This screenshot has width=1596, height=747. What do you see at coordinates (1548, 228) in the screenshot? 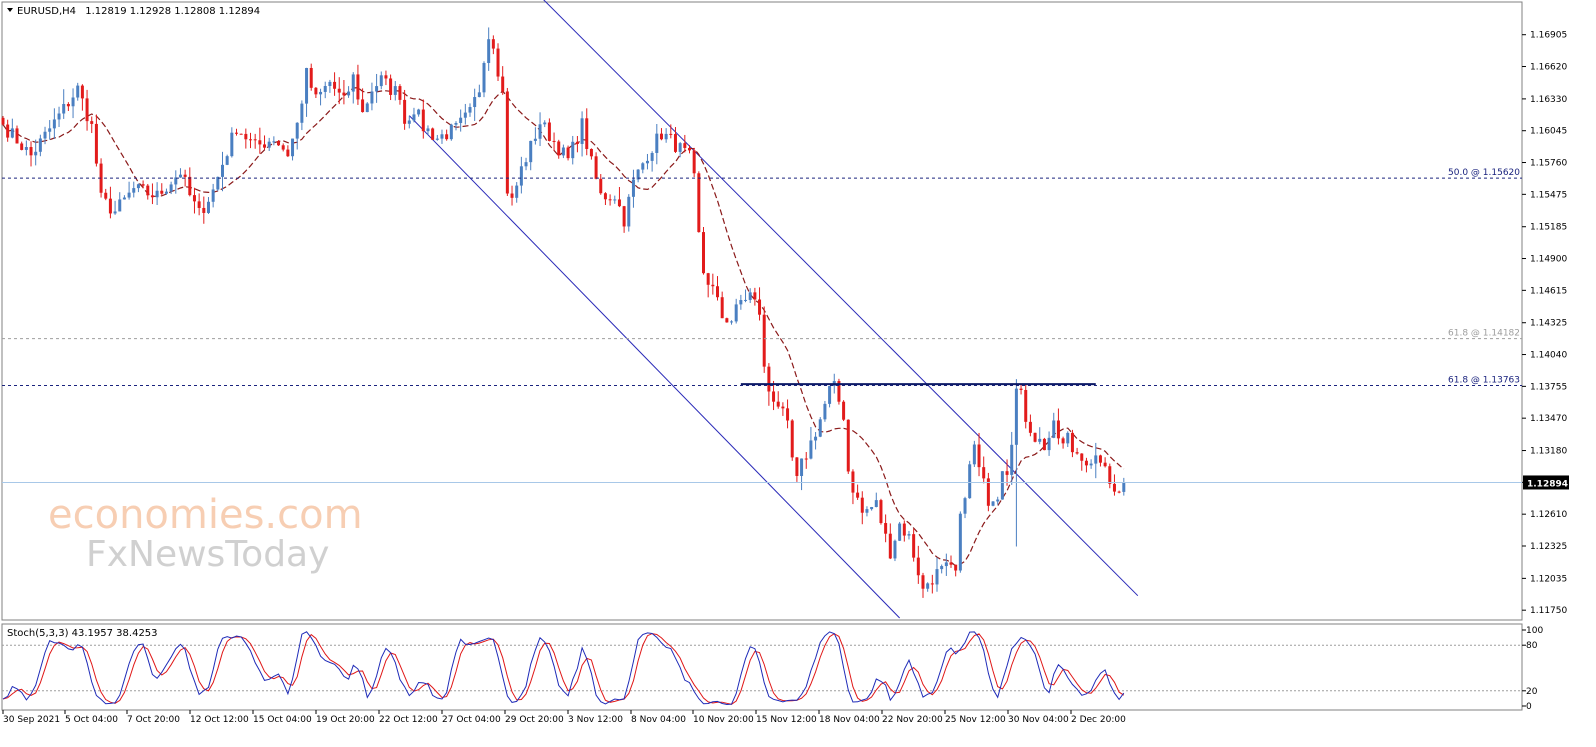
I see `price-tick-label: 1.15185` at bounding box center [1548, 228].